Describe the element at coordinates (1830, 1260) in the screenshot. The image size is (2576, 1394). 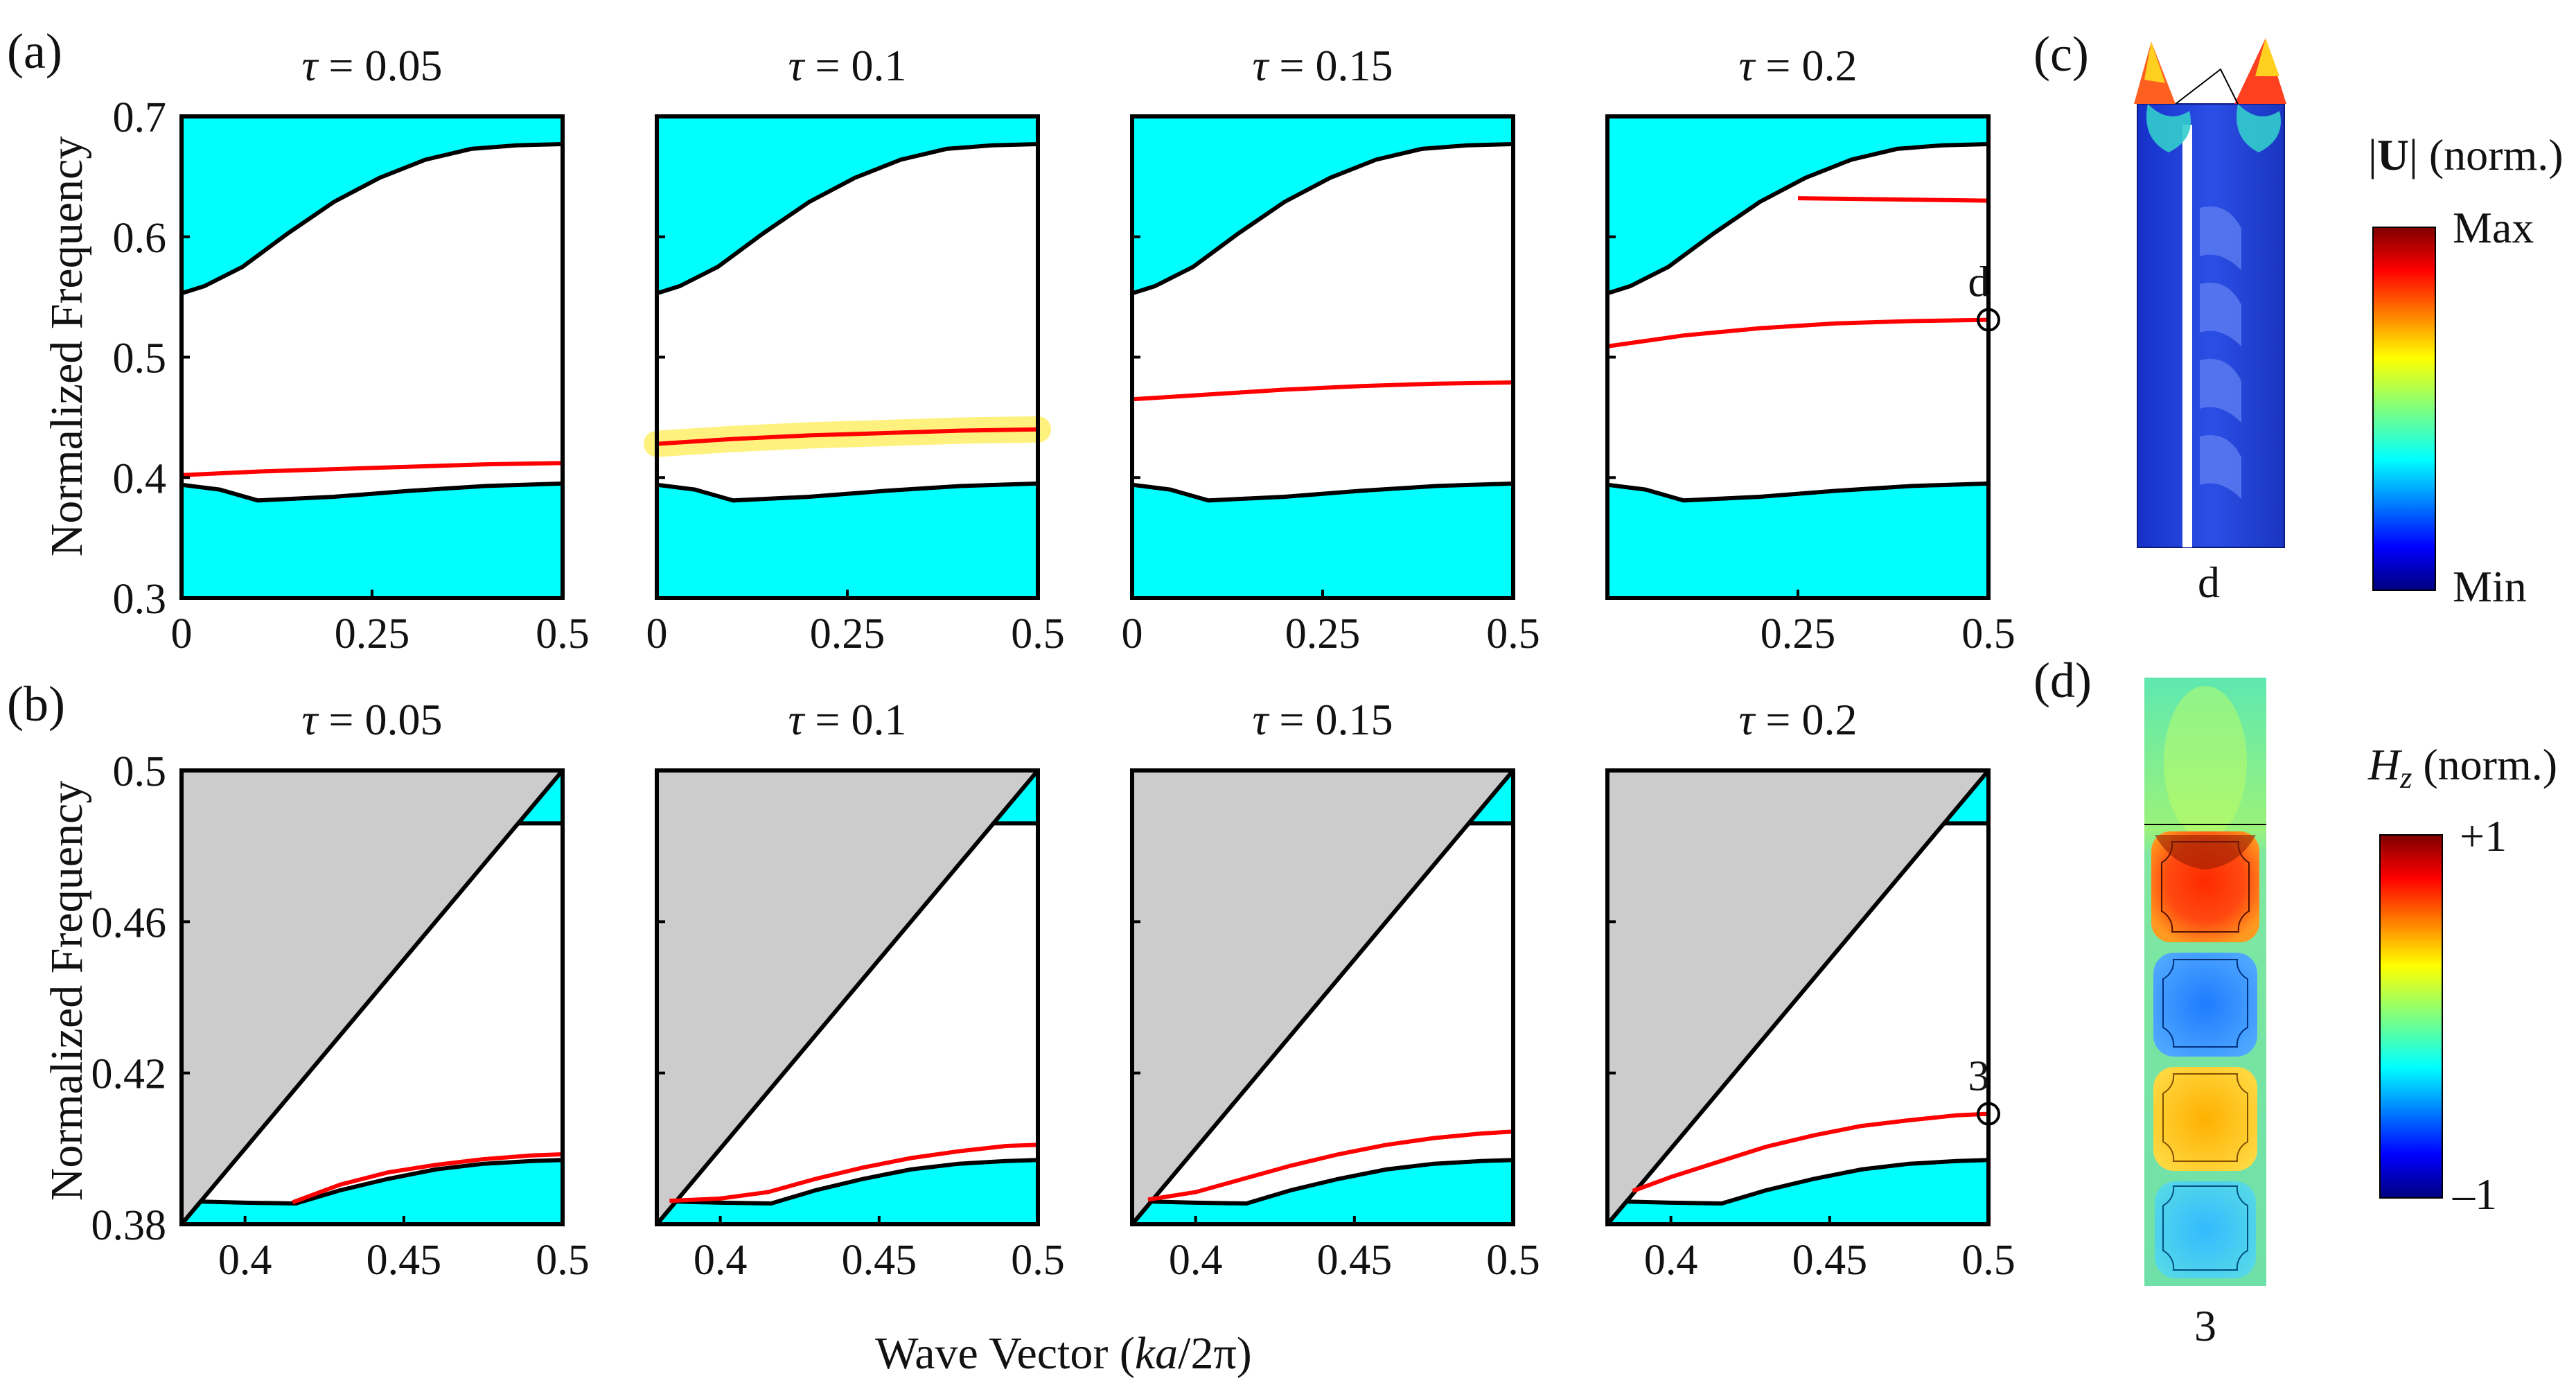
I see `xtick-label-b4-1: 0.45` at that location.